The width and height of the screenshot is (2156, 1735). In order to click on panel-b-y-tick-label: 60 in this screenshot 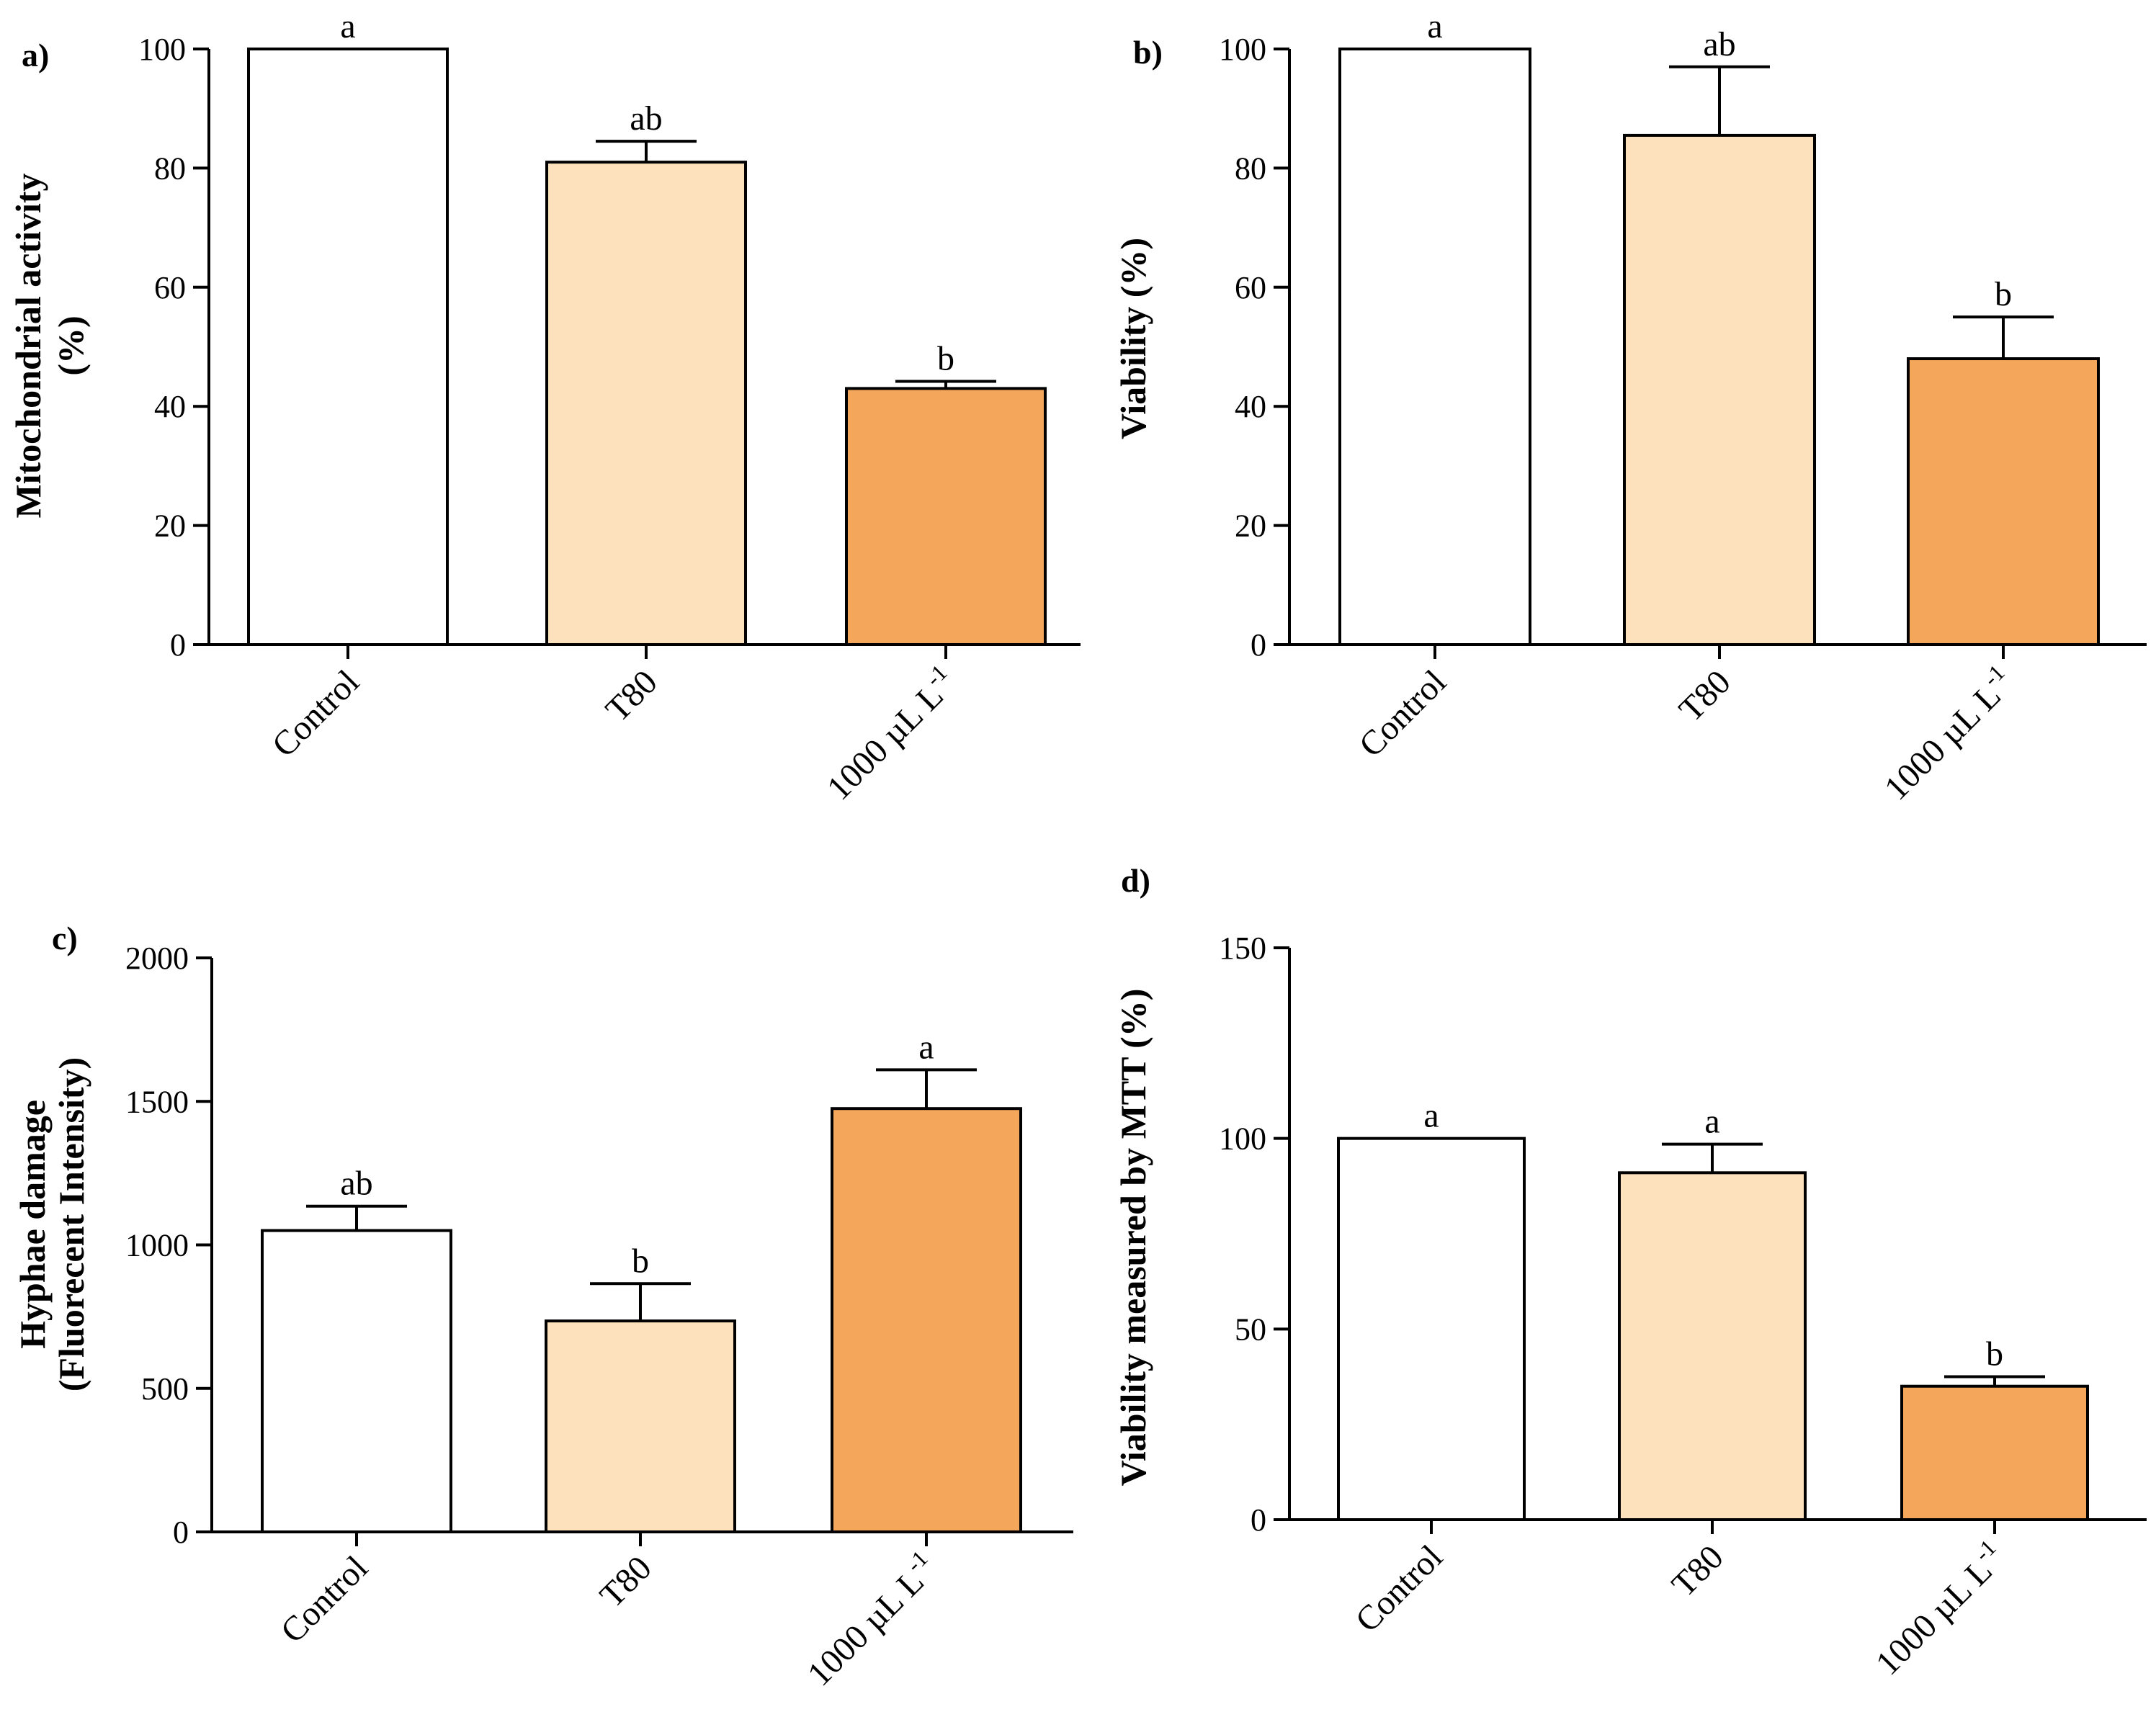, I will do `click(1250, 287)`.